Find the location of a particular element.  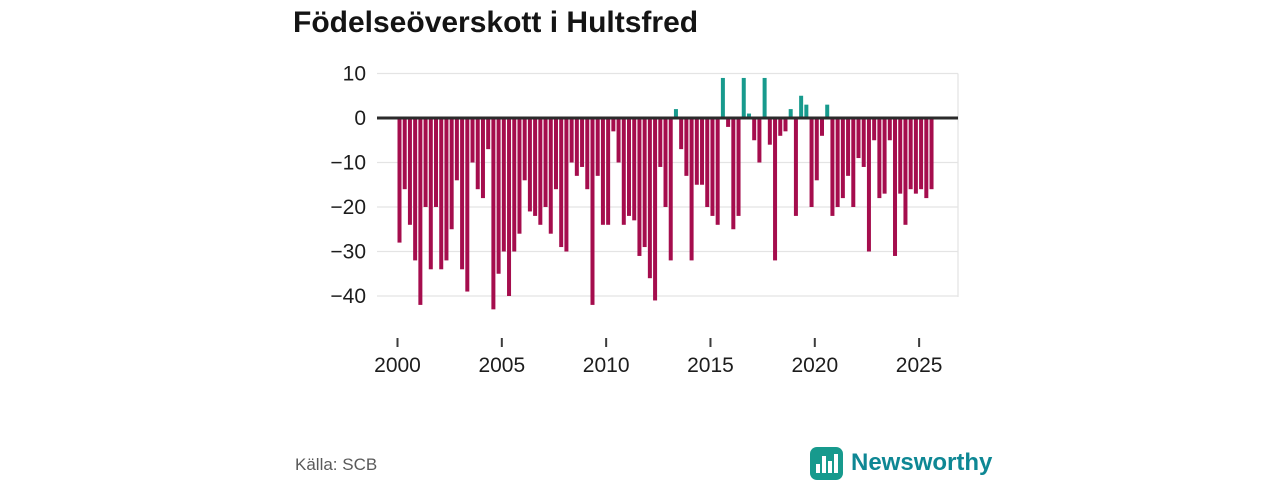

brand-footer: Newsworthy is located at coordinates (901, 463).